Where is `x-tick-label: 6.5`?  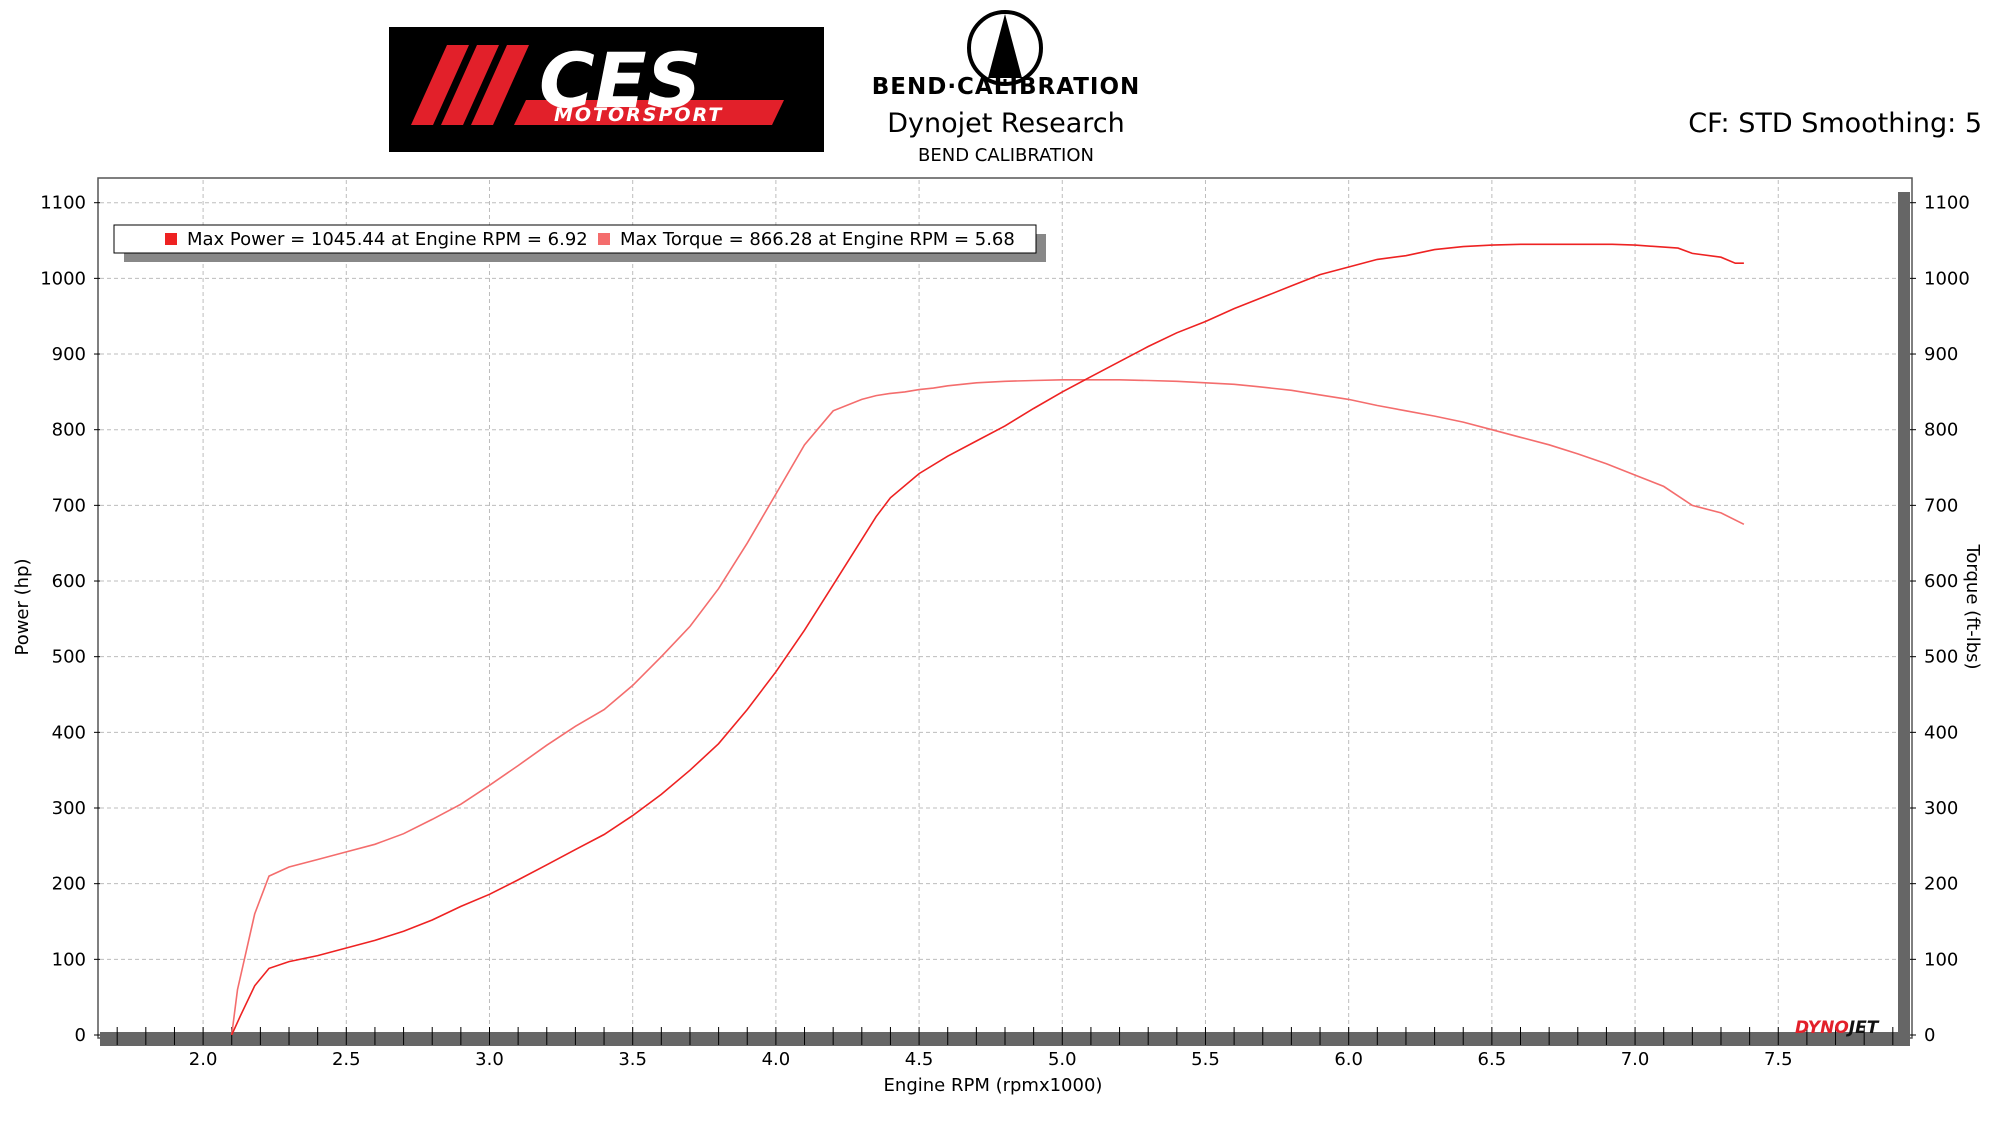
x-tick-label: 6.5 is located at coordinates (1492, 1059).